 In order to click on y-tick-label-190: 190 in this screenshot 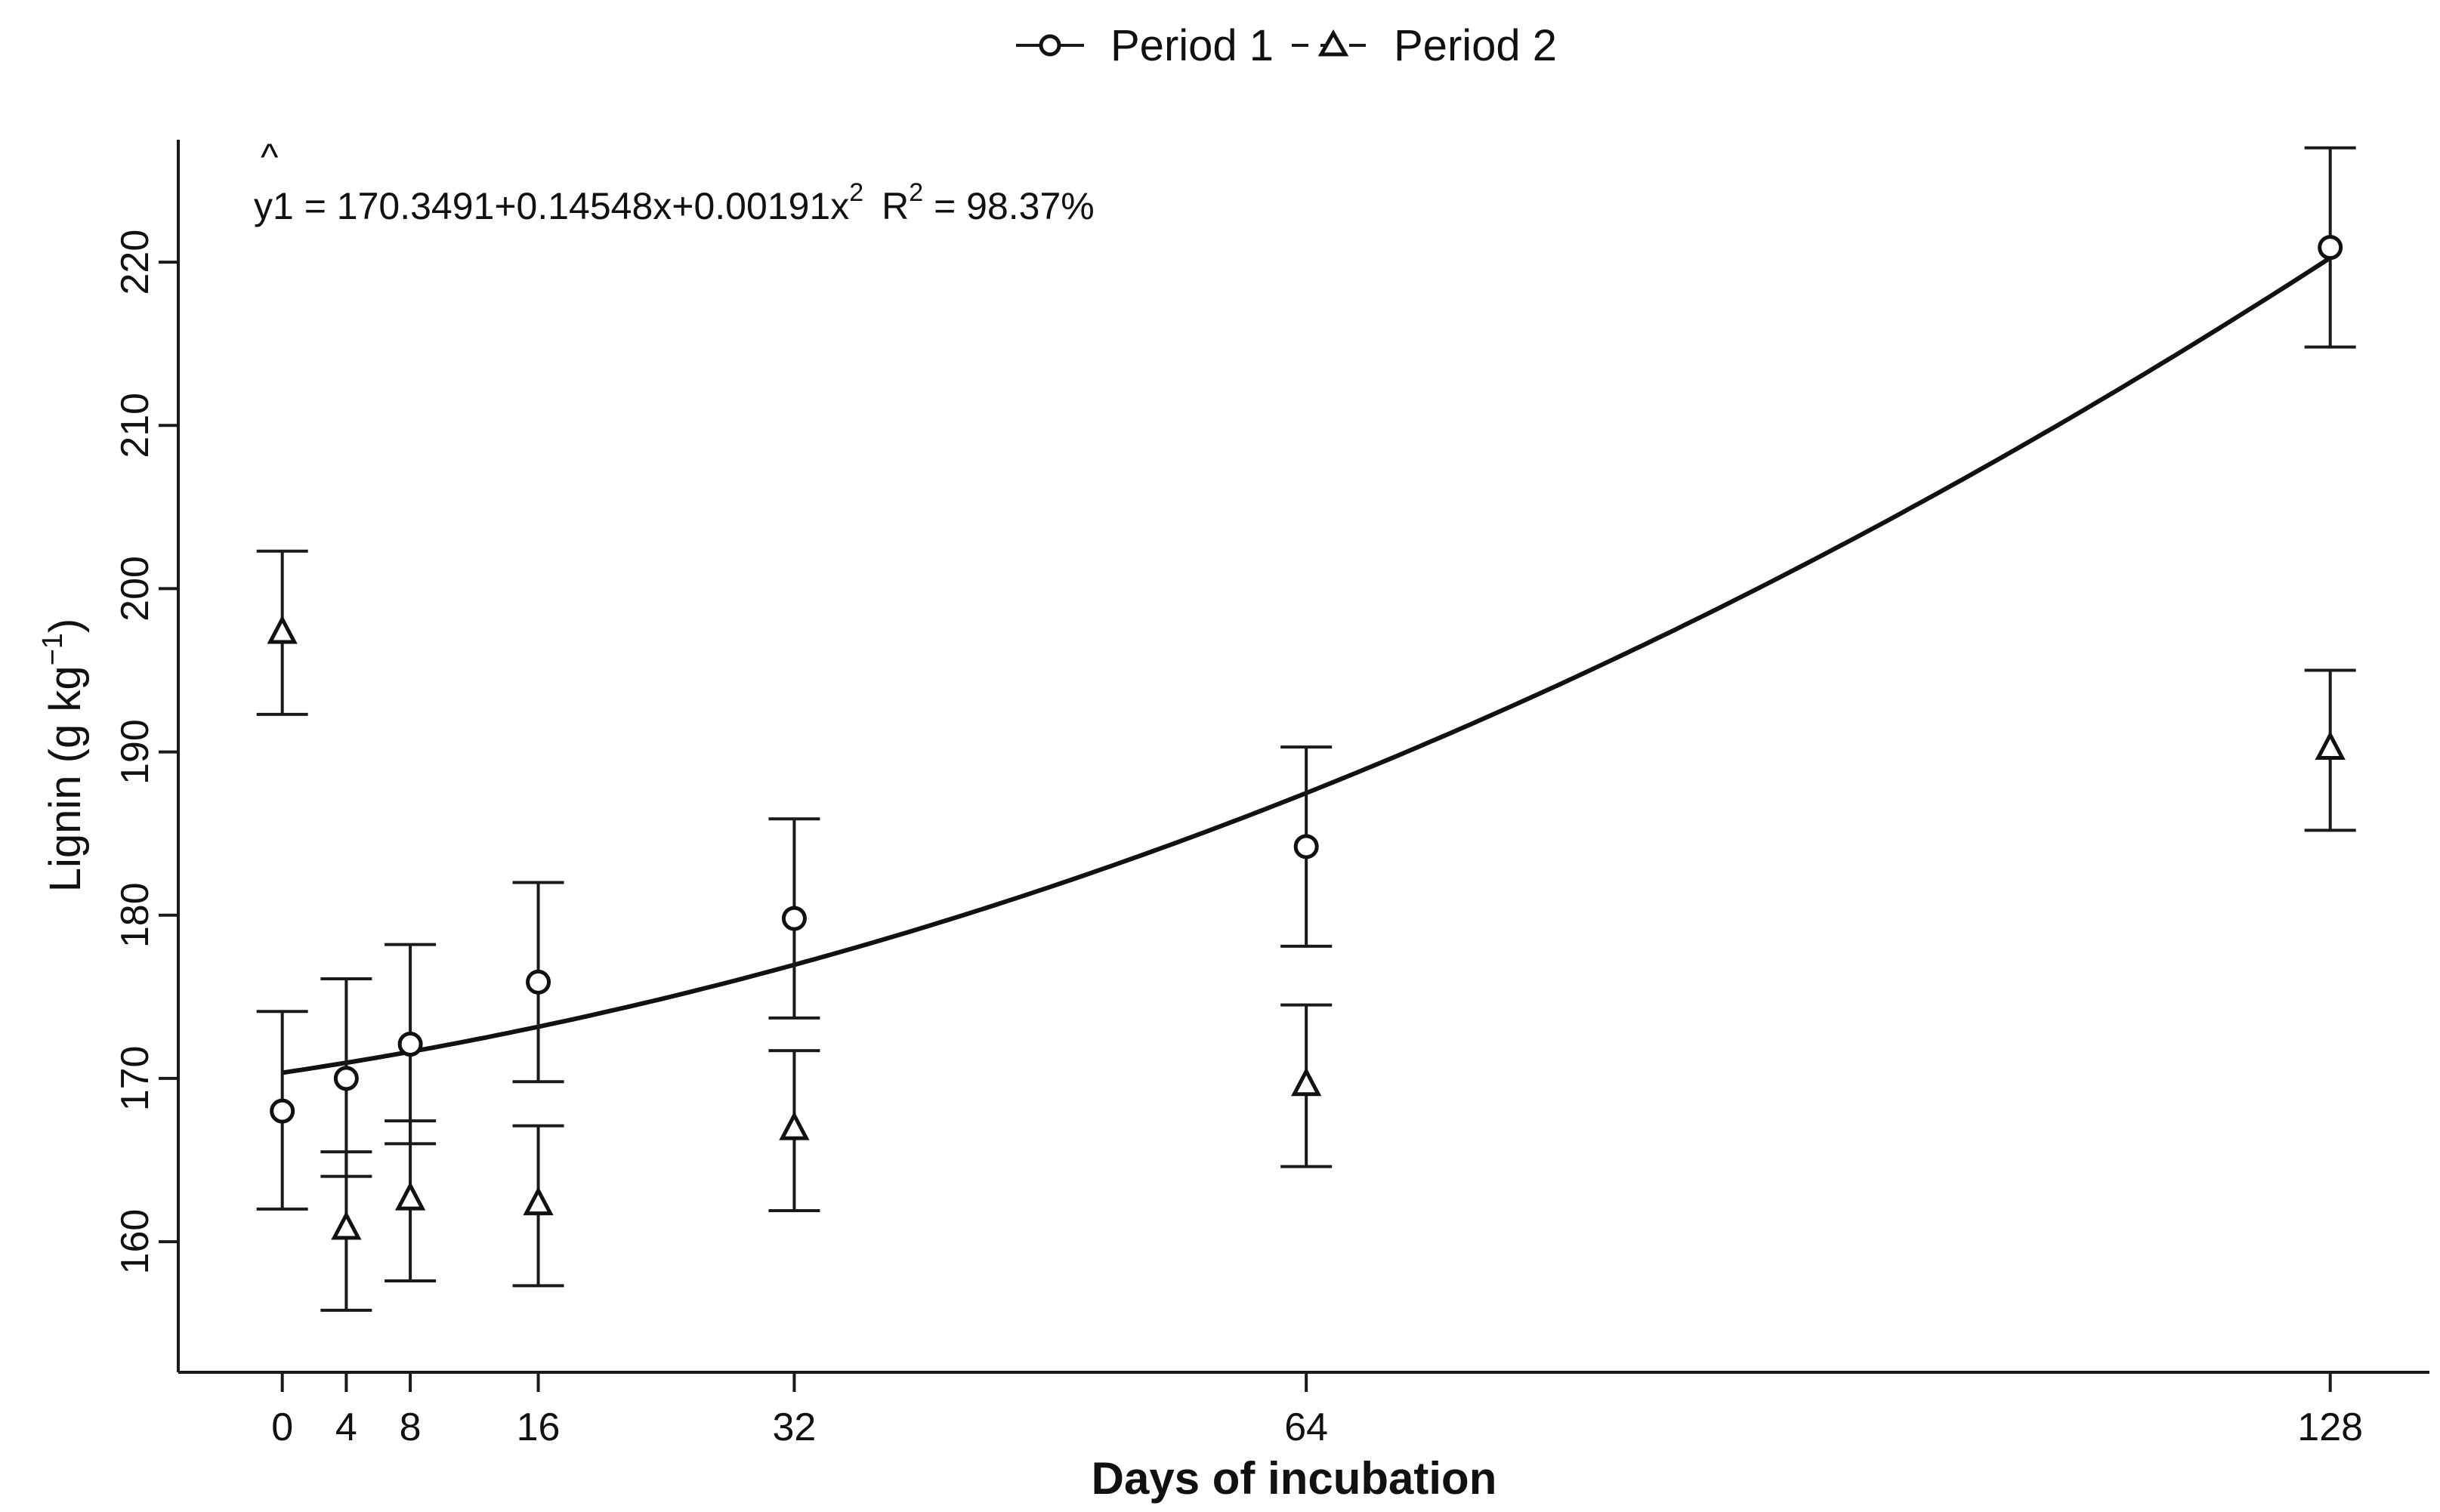, I will do `click(135, 752)`.